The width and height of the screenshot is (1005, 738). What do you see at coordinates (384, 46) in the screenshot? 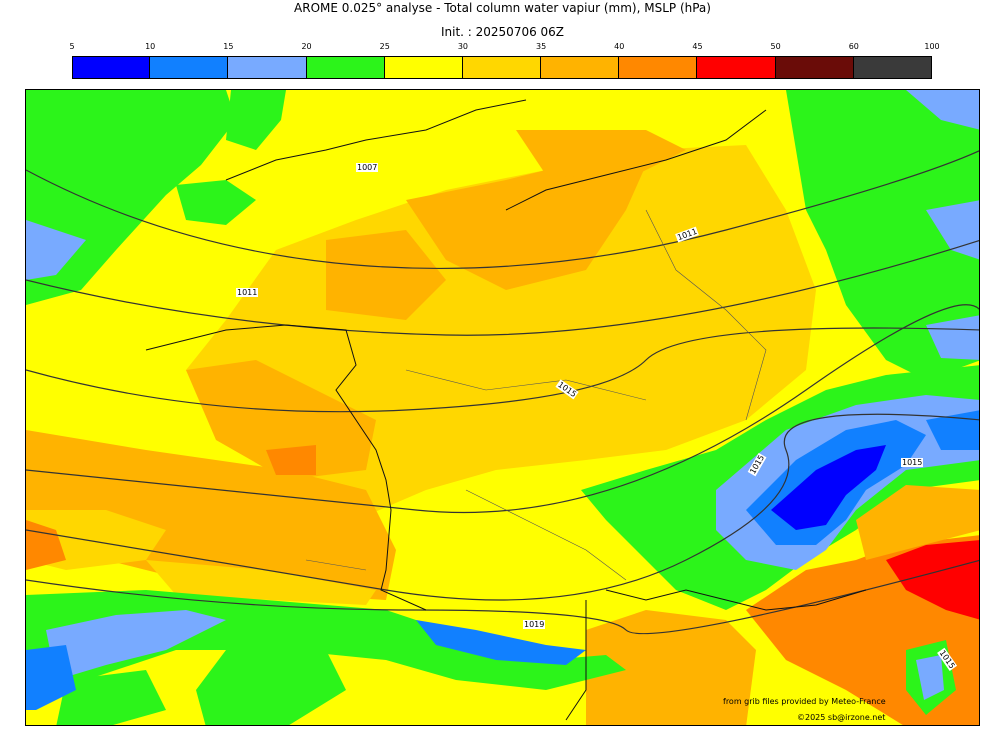
I see `colorbar-tick-label: 25` at bounding box center [384, 46].